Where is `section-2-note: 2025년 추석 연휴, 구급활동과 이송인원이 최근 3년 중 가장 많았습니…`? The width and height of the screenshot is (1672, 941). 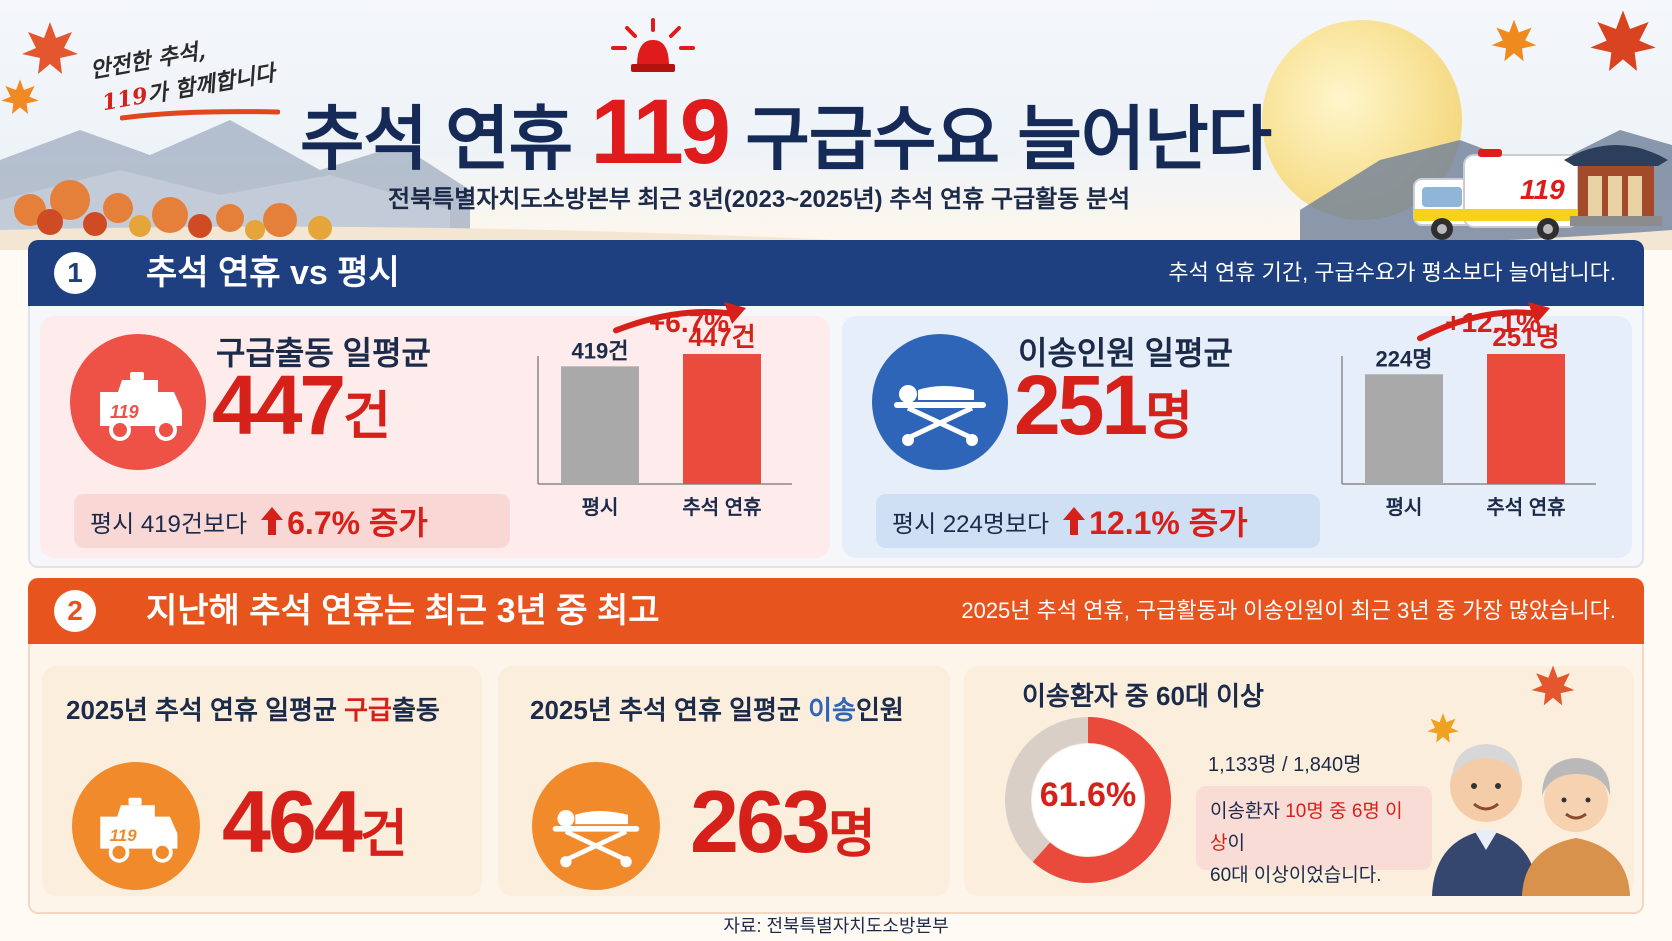
section-2-note: 2025년 추석 연휴, 구급활동과 이송인원이 최근 3년 중 가장 많았습니… is located at coordinates (1288, 610).